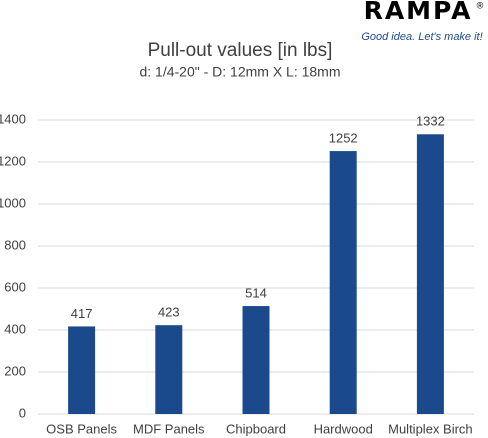 The height and width of the screenshot is (438, 488). What do you see at coordinates (418, 12) in the screenshot?
I see `logo: RAMPA` at bounding box center [418, 12].